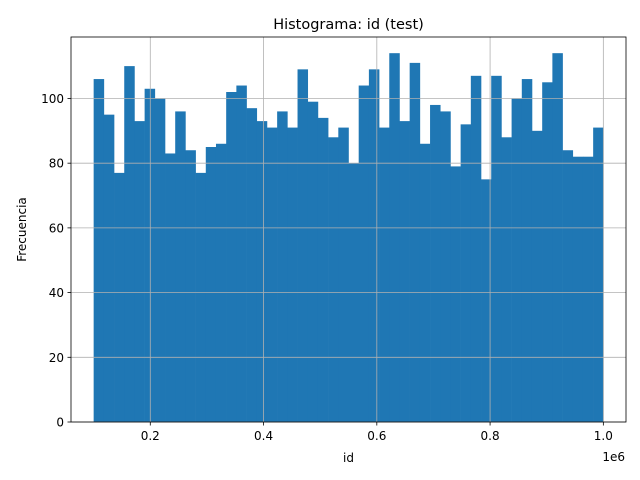 This screenshot has width=640, height=480. What do you see at coordinates (150, 436) in the screenshot?
I see `x-tick-label: 0.2` at bounding box center [150, 436].